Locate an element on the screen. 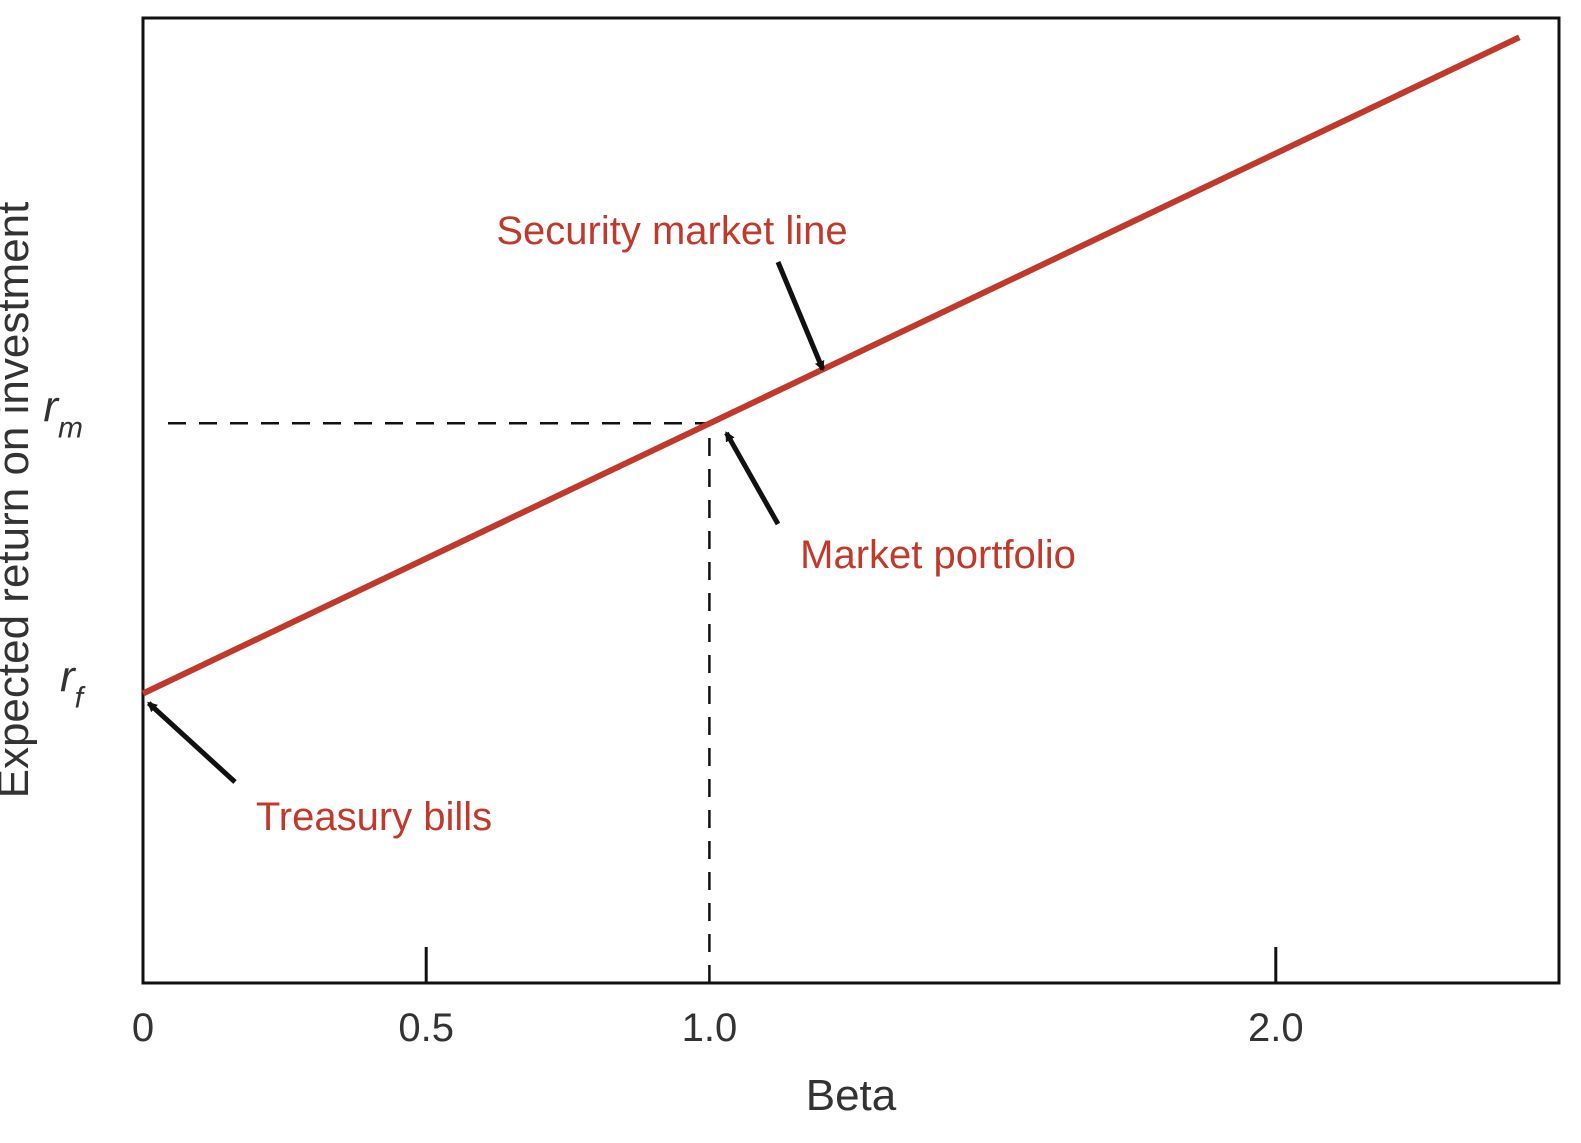  y-axis-title: Expected return on investment is located at coordinates (19, 500).